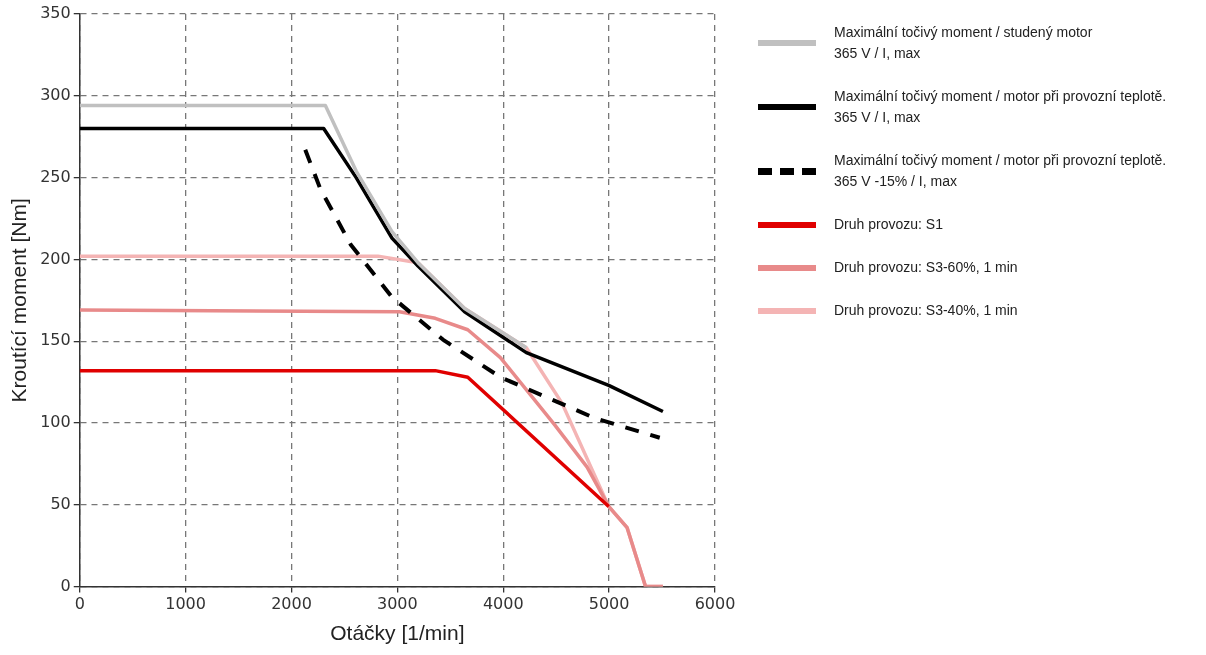 This screenshot has width=1206, height=655. What do you see at coordinates (963, 43) in the screenshot?
I see `legend-label: Maximální točivý moment / studený motor 365 V / I, max` at bounding box center [963, 43].